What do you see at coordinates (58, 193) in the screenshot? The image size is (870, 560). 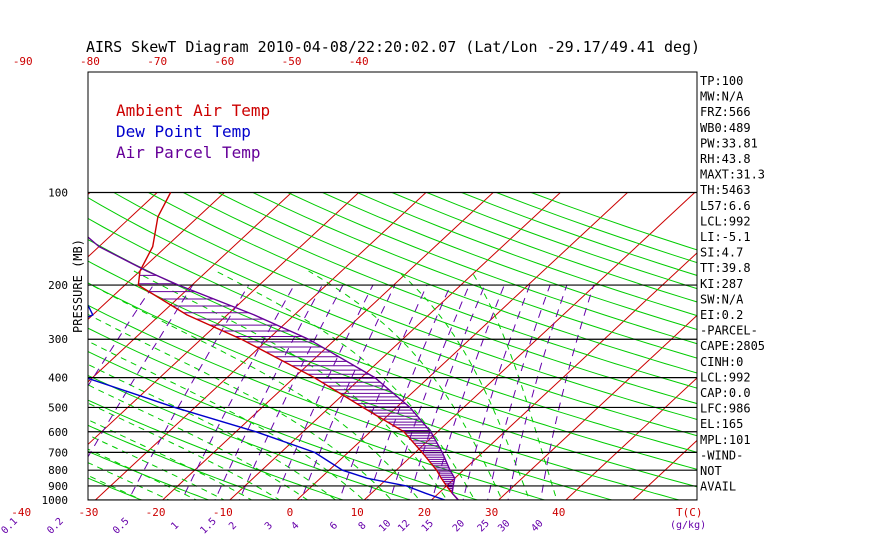 I see `pressure-tick-label: 100` at bounding box center [58, 193].